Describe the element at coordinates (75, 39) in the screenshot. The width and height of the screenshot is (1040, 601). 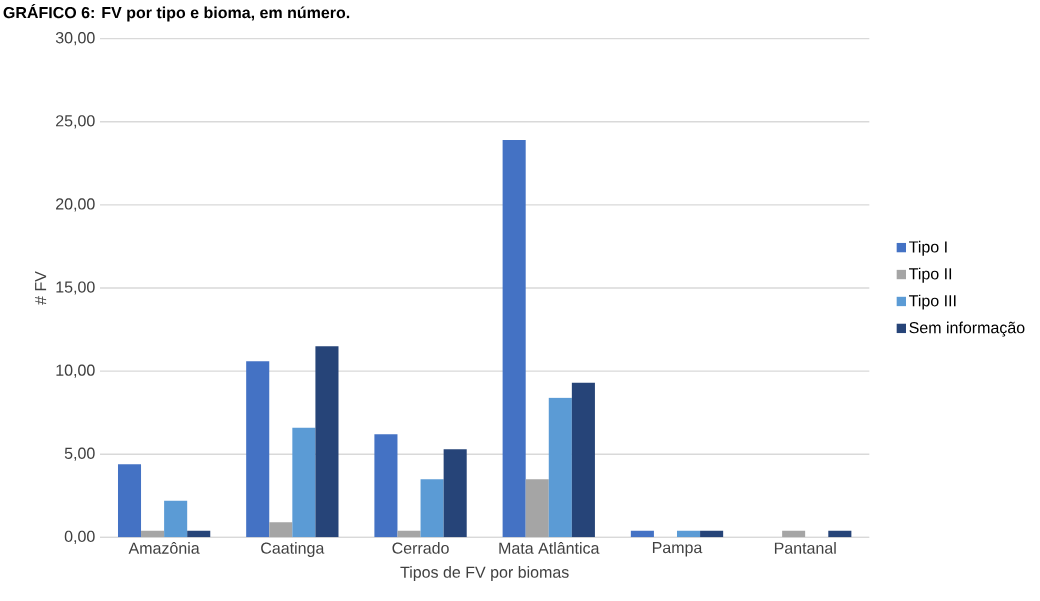
I see `y-tick-label: 30,00` at that location.